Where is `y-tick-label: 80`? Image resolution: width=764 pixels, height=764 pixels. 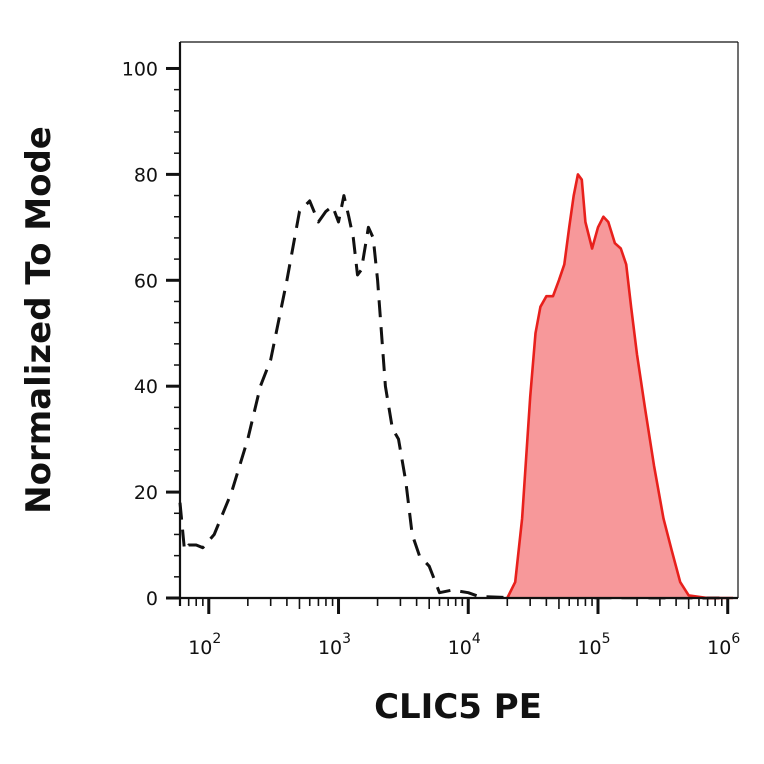 y-tick-label: 80 is located at coordinates (146, 175).